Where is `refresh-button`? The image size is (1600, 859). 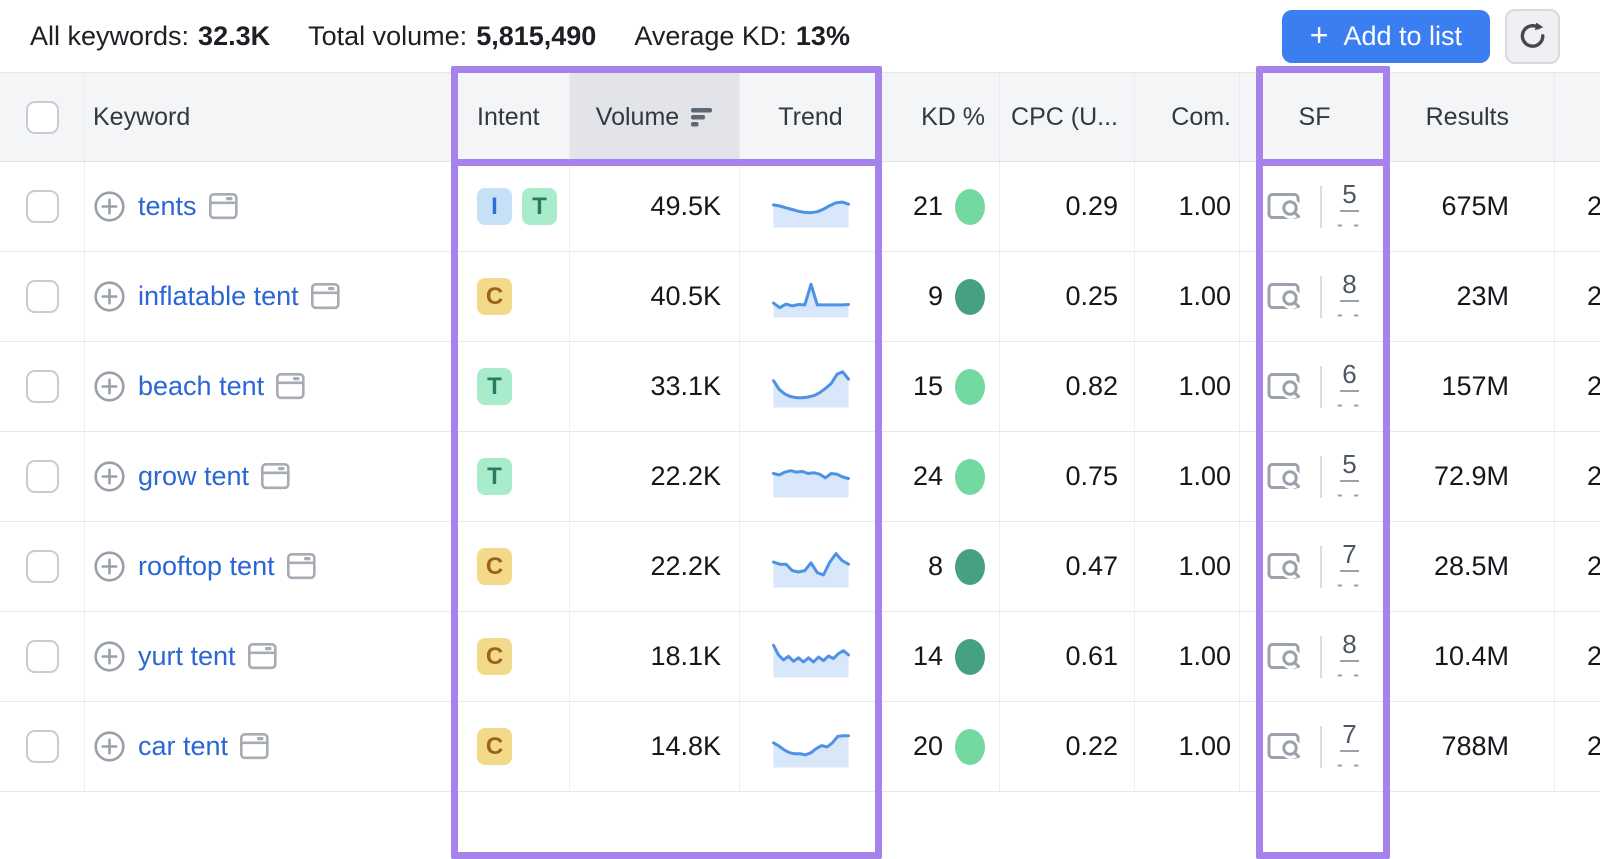 refresh-button is located at coordinates (1532, 36).